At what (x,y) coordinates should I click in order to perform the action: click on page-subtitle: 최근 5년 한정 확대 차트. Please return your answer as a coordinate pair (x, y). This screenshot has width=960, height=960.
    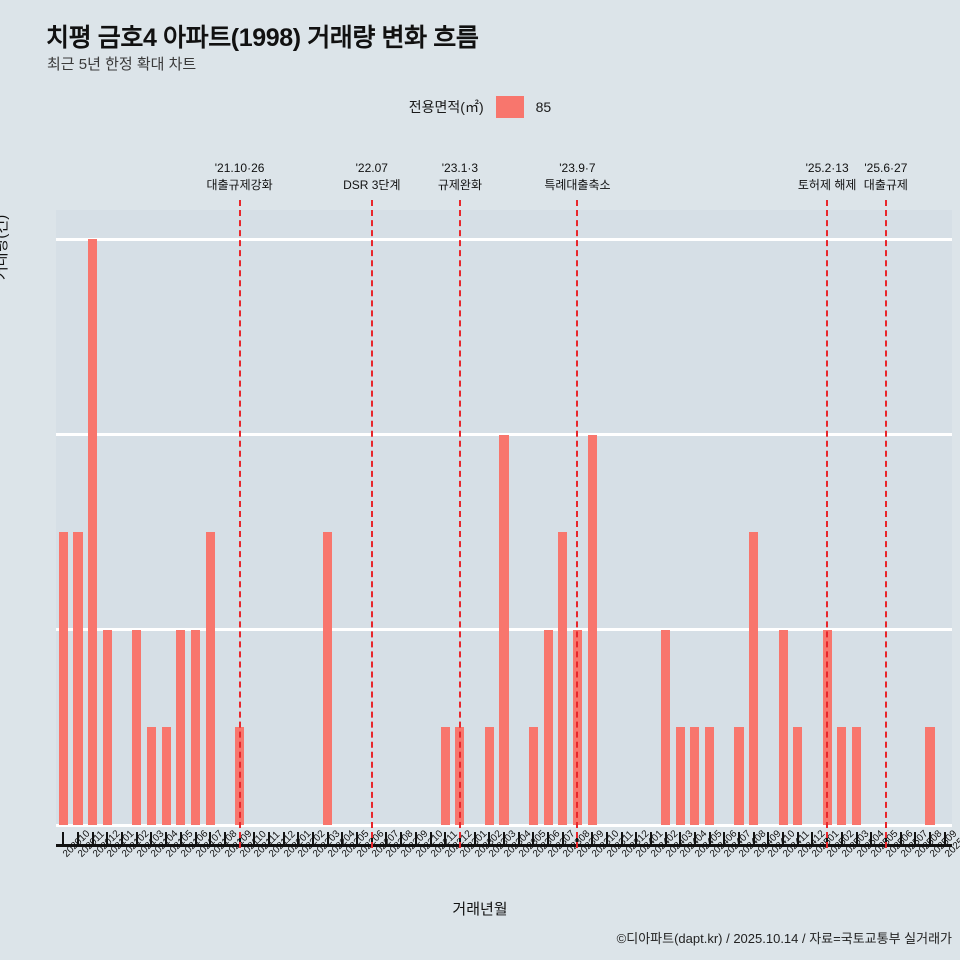
    Looking at the image, I should click on (122, 64).